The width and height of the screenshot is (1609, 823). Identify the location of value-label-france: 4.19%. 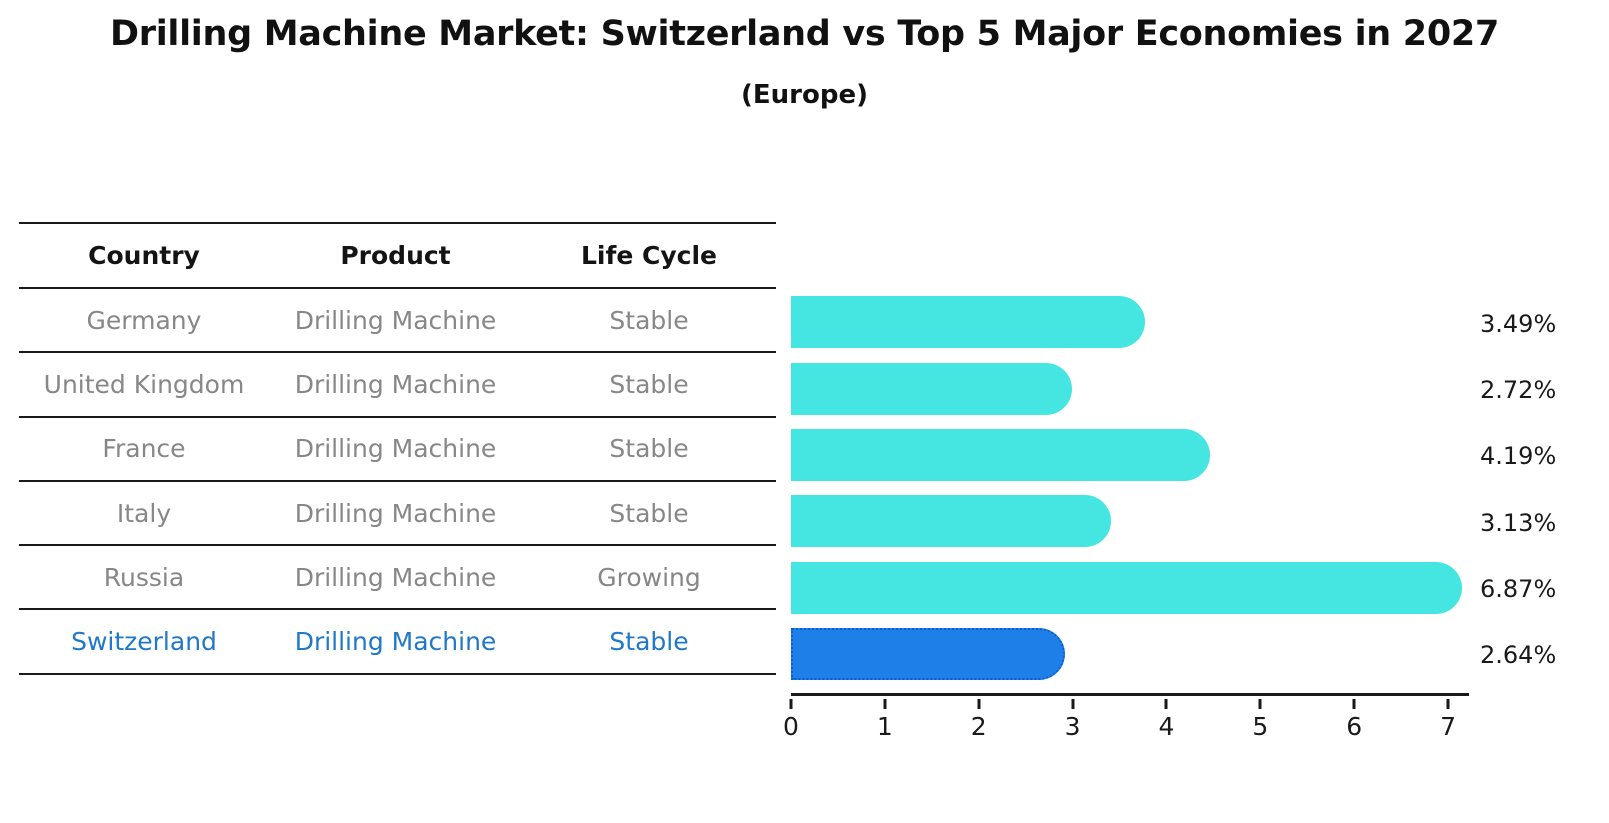
(1518, 456).